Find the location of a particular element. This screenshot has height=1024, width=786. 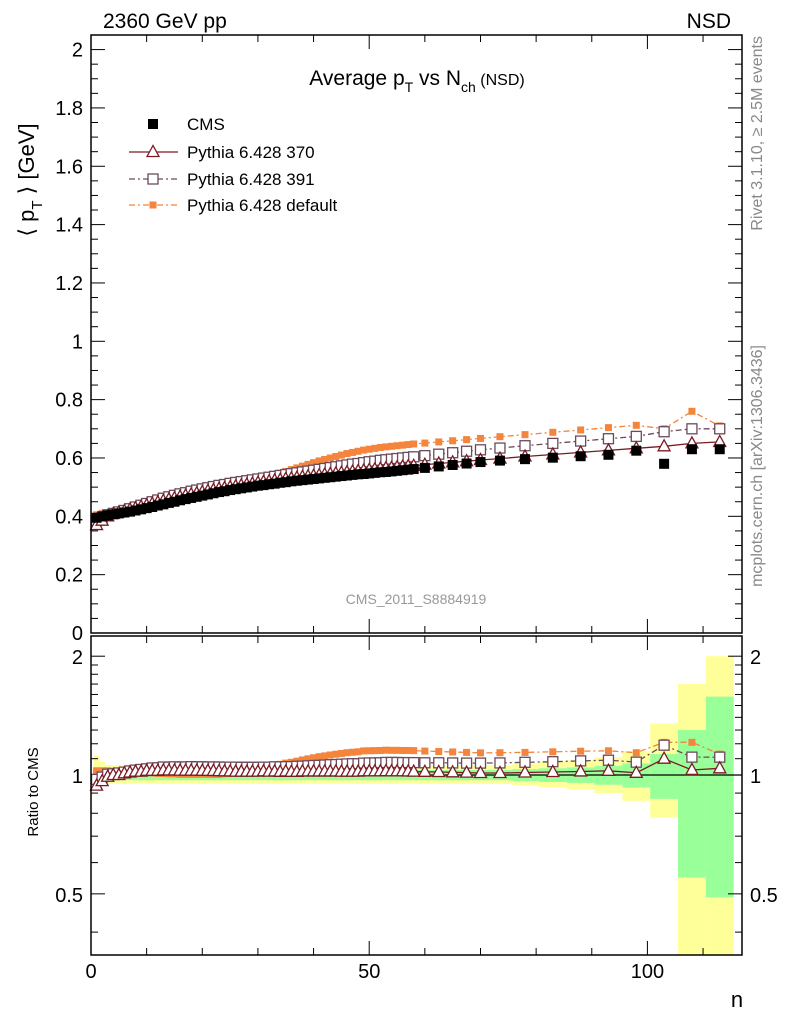

ratio-y-tick-label: 0.5 is located at coordinates (69, 896).